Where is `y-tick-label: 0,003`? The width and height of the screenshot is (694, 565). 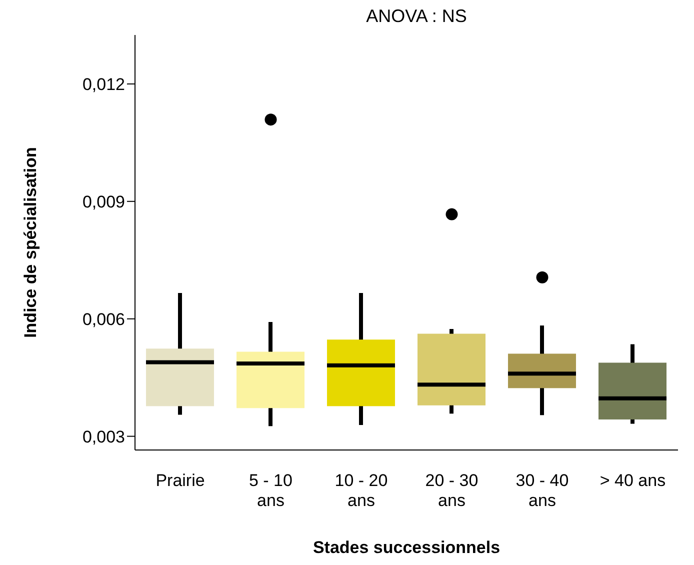
y-tick-label: 0,003 is located at coordinates (103, 436).